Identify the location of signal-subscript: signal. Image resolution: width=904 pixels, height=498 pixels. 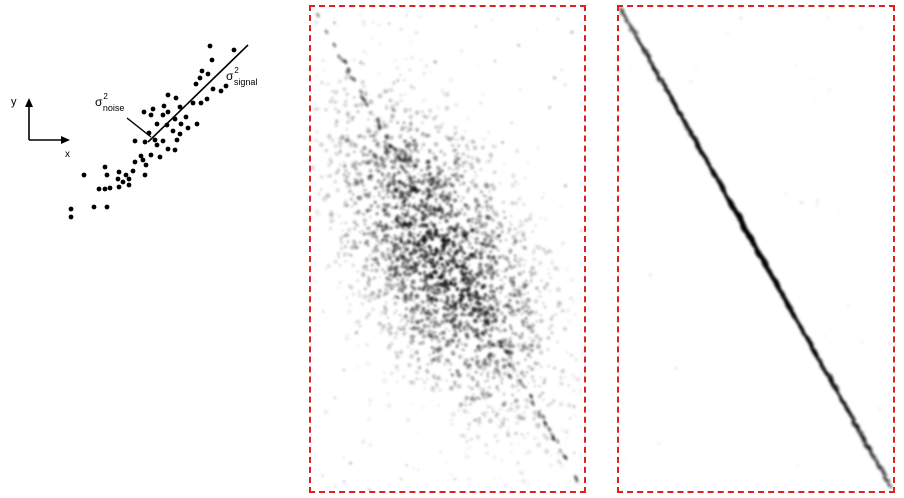
(246, 82).